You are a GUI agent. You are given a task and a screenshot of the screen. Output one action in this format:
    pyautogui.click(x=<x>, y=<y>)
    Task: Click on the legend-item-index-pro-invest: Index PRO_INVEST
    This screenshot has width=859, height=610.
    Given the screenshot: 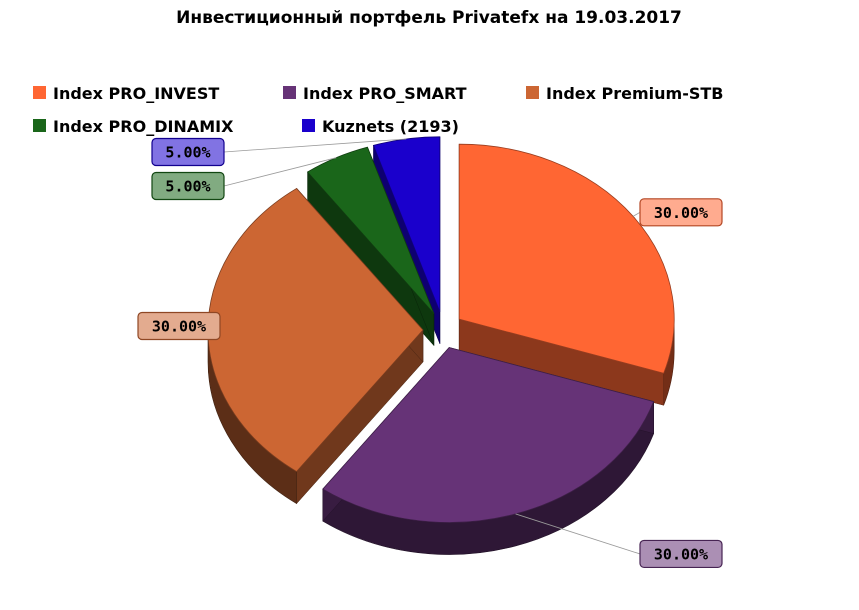 What is the action you would take?
    pyautogui.click(x=126, y=93)
    